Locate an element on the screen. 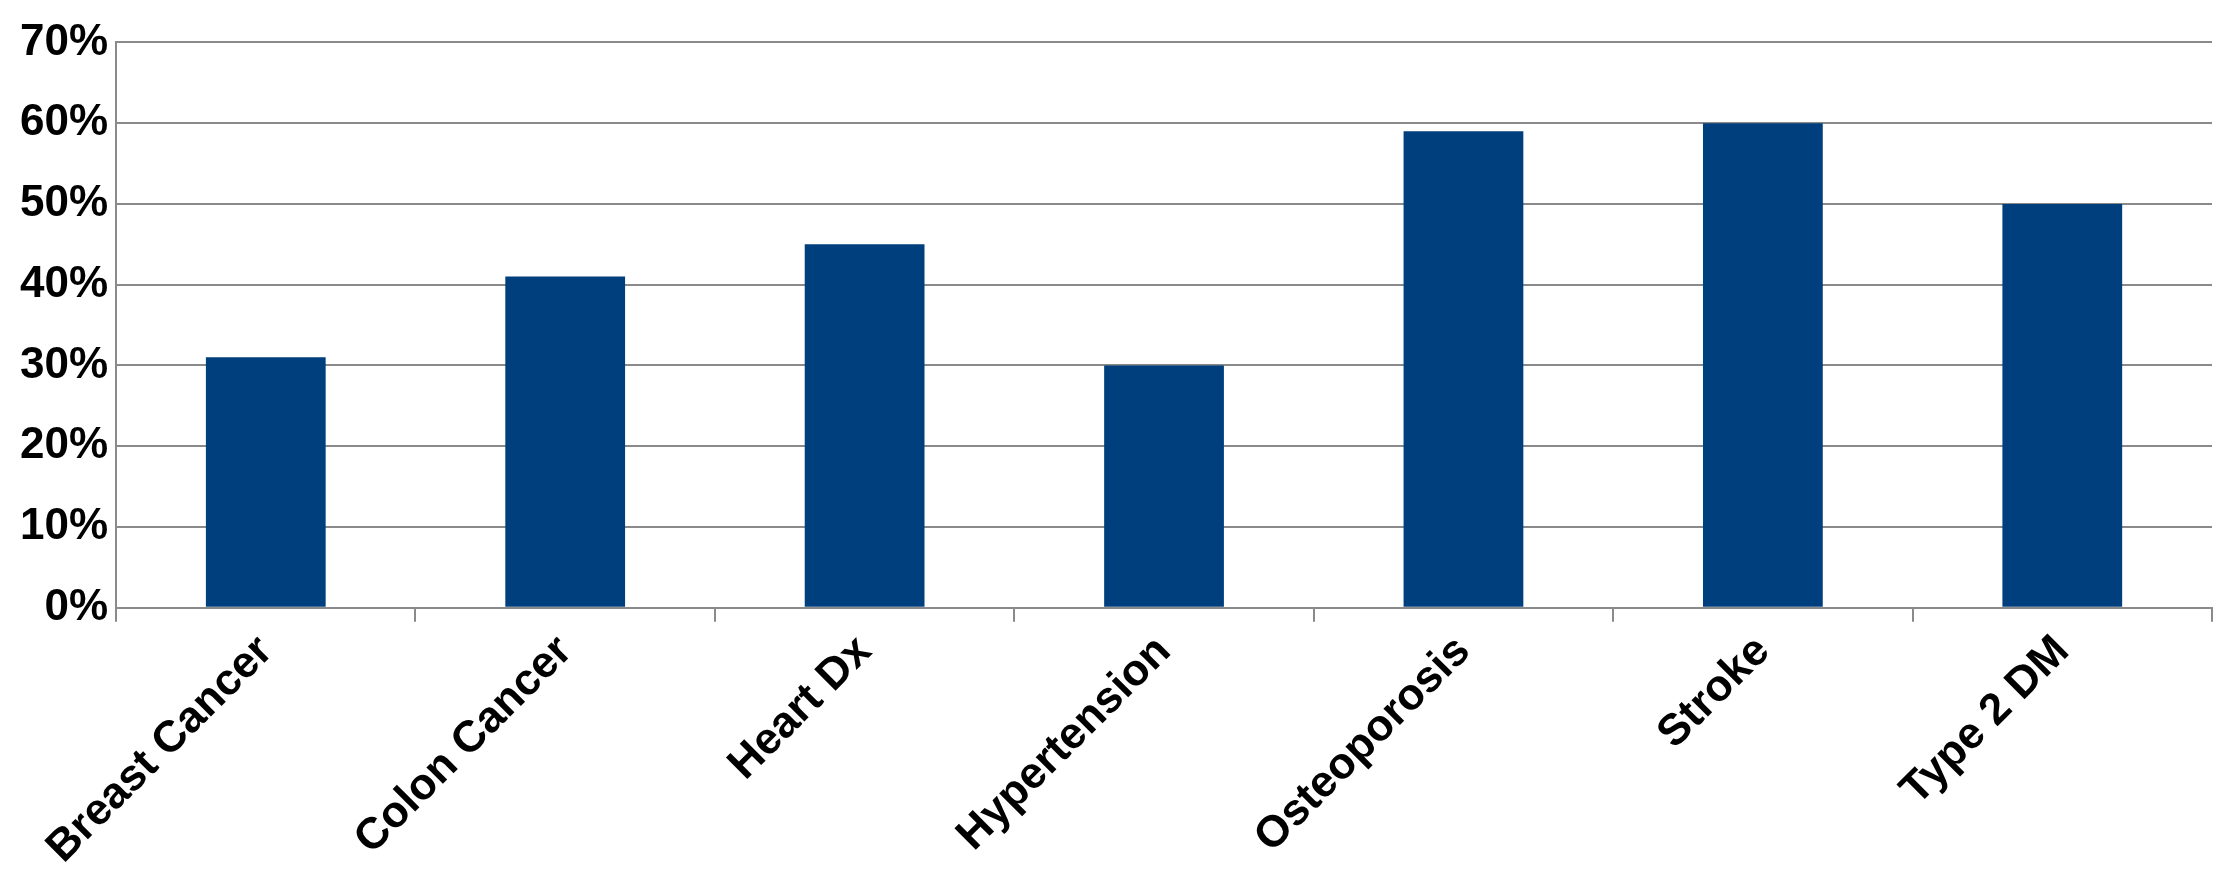  y-tick-label: 70% is located at coordinates (64, 39).